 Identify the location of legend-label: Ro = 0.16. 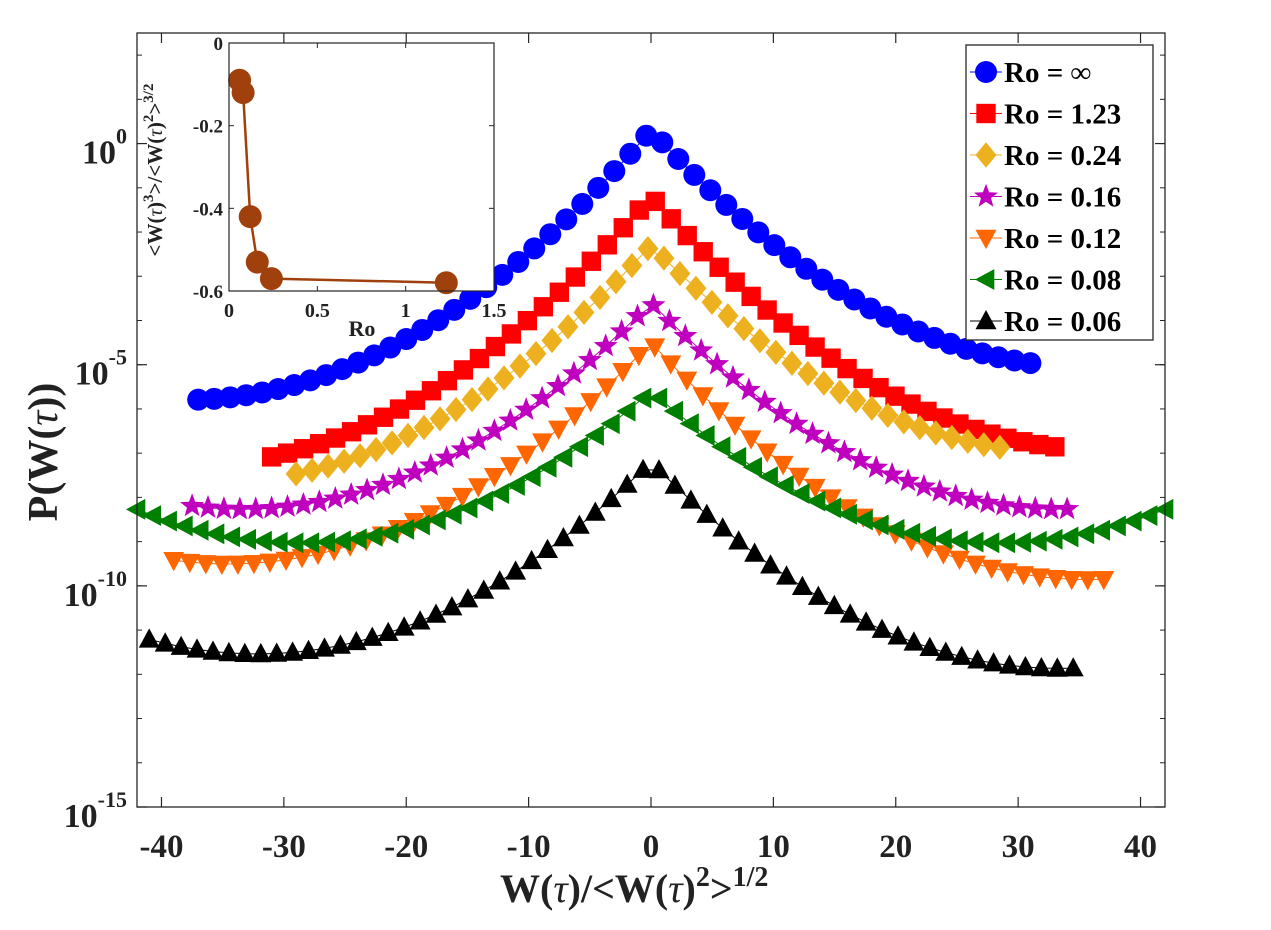
(1062, 198).